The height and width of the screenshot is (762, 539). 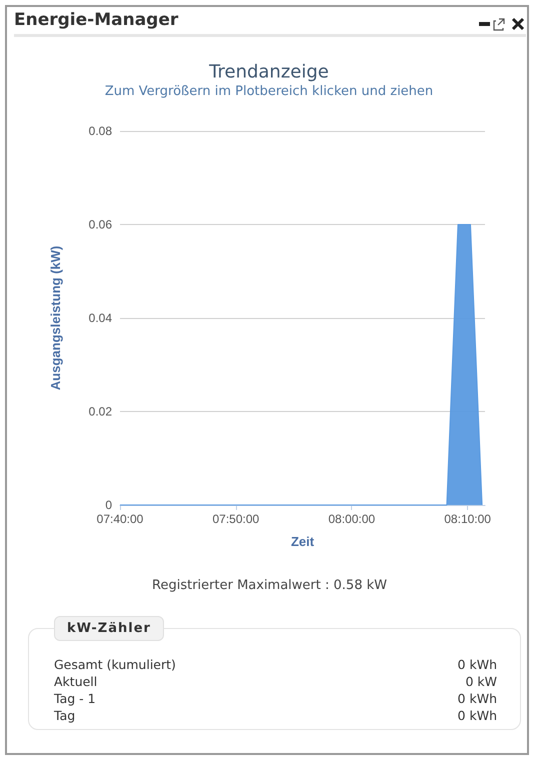 What do you see at coordinates (302, 541) in the screenshot?
I see `x-axis-title: Zeit` at bounding box center [302, 541].